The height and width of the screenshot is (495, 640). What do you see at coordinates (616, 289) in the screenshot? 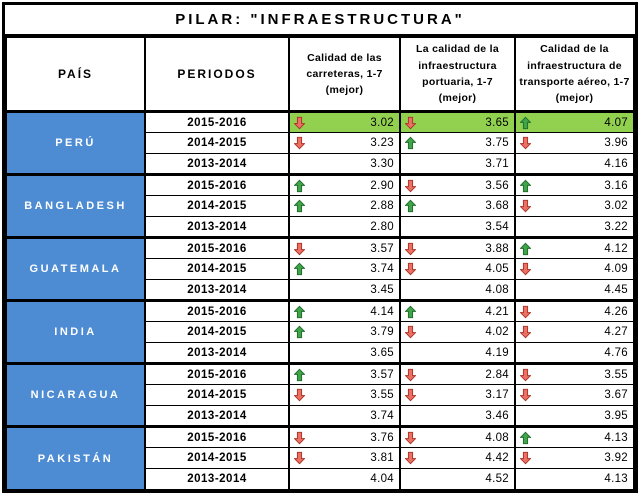
I see `value-text: 4.45` at bounding box center [616, 289].